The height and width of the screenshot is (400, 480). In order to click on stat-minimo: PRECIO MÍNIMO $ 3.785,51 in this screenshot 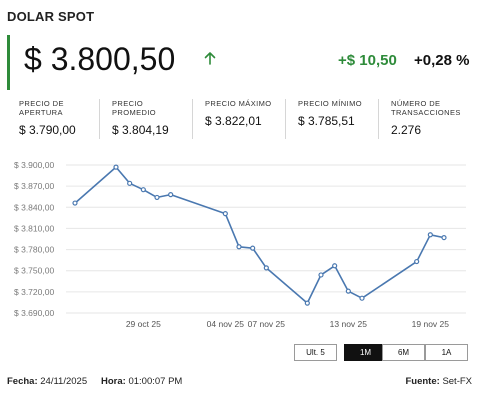, I will do `click(331, 119)`.